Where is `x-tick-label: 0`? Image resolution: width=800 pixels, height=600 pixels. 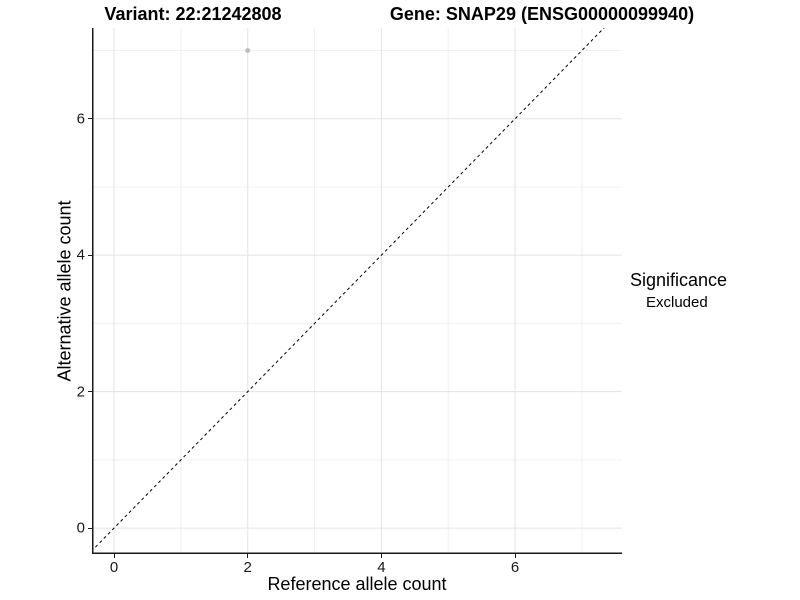 x-tick-label: 0 is located at coordinates (114, 567).